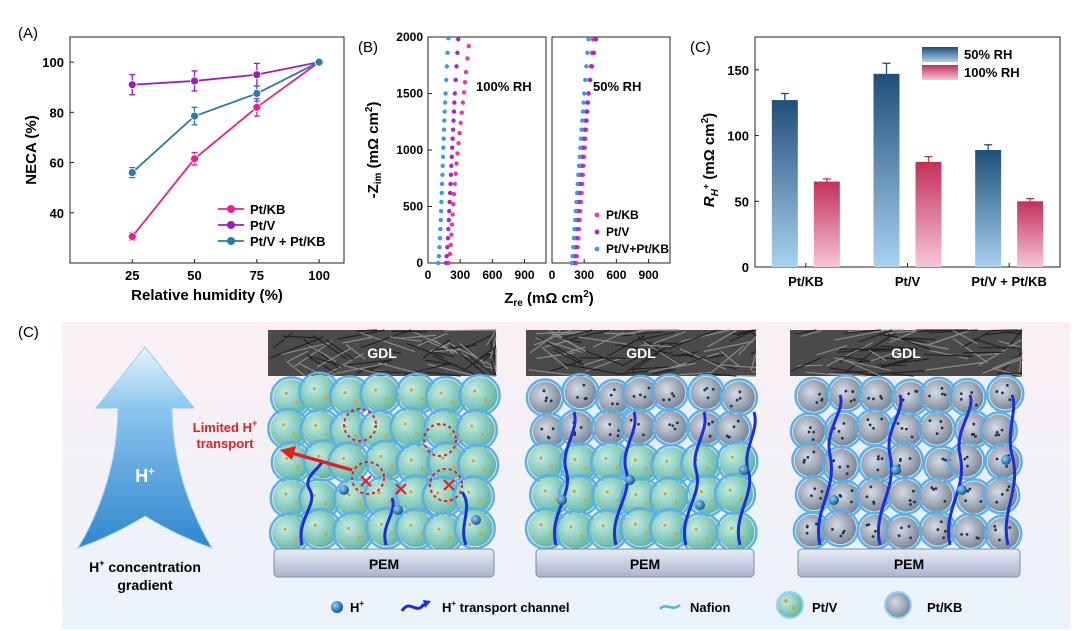 The height and width of the screenshot is (631, 1080). Describe the element at coordinates (384, 453) in the screenshot. I see `electrode-ptv: GDL PEM` at that location.